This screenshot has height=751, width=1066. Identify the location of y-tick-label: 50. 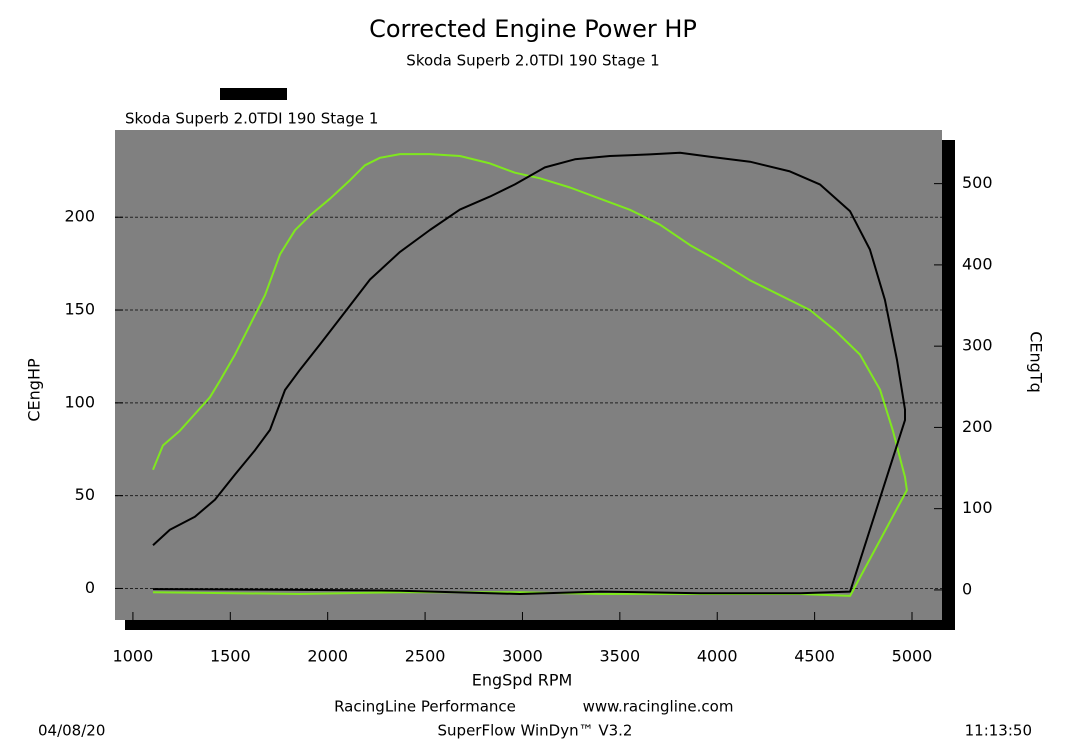
(85, 494).